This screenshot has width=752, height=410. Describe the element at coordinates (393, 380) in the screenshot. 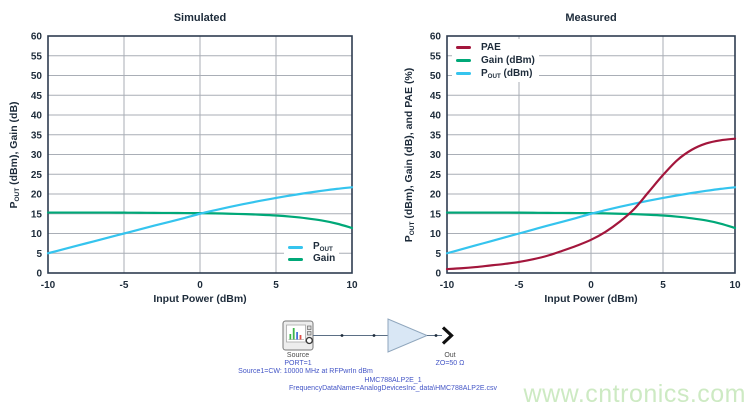

I see `component-name-label: HMC788ALP2E_1` at that location.